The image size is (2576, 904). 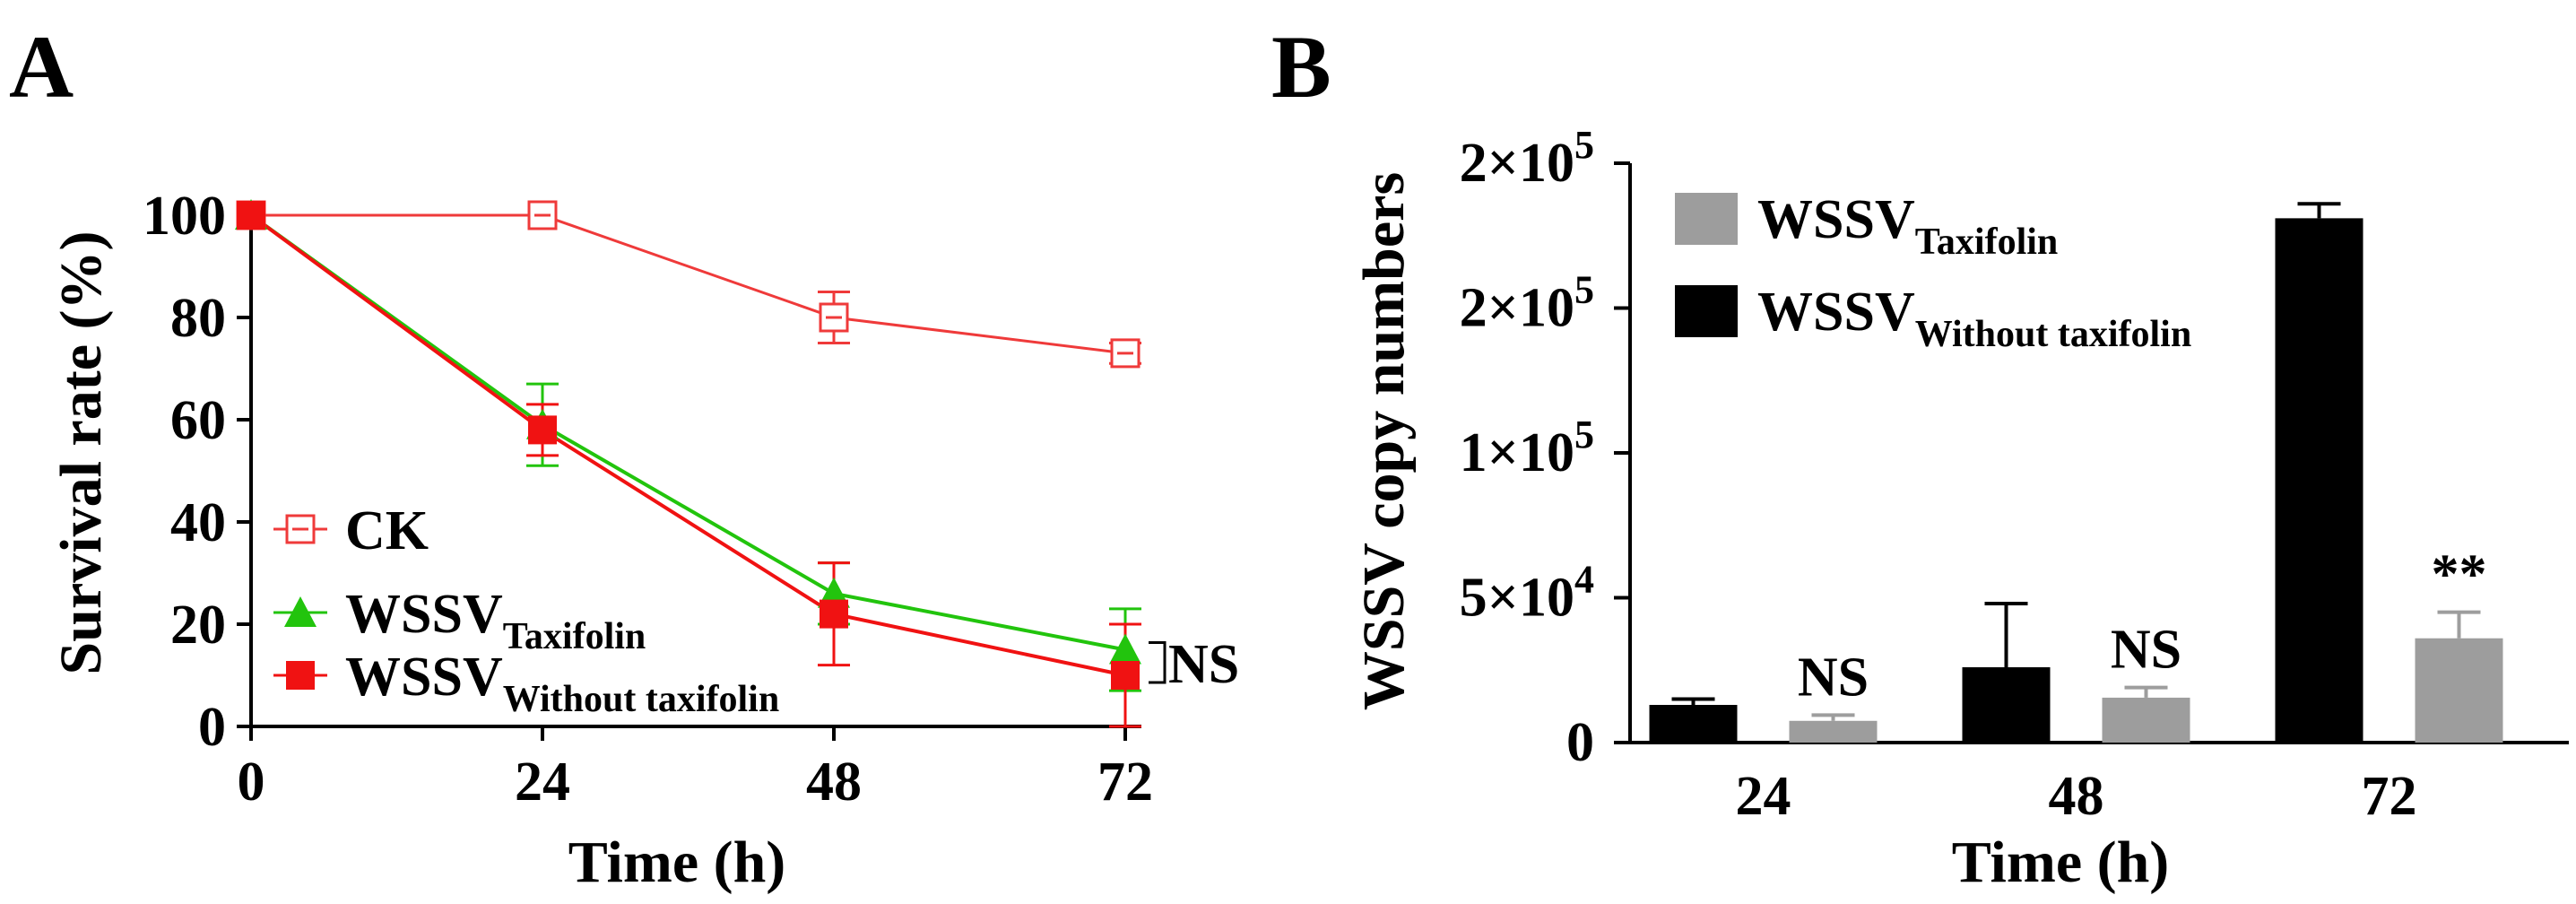 I want to click on legend-marker-without-taxifolin, so click(x=300, y=675).